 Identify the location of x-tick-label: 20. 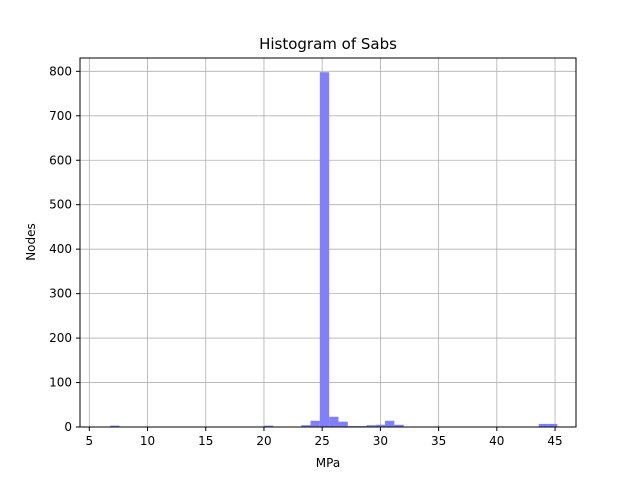
(263, 441).